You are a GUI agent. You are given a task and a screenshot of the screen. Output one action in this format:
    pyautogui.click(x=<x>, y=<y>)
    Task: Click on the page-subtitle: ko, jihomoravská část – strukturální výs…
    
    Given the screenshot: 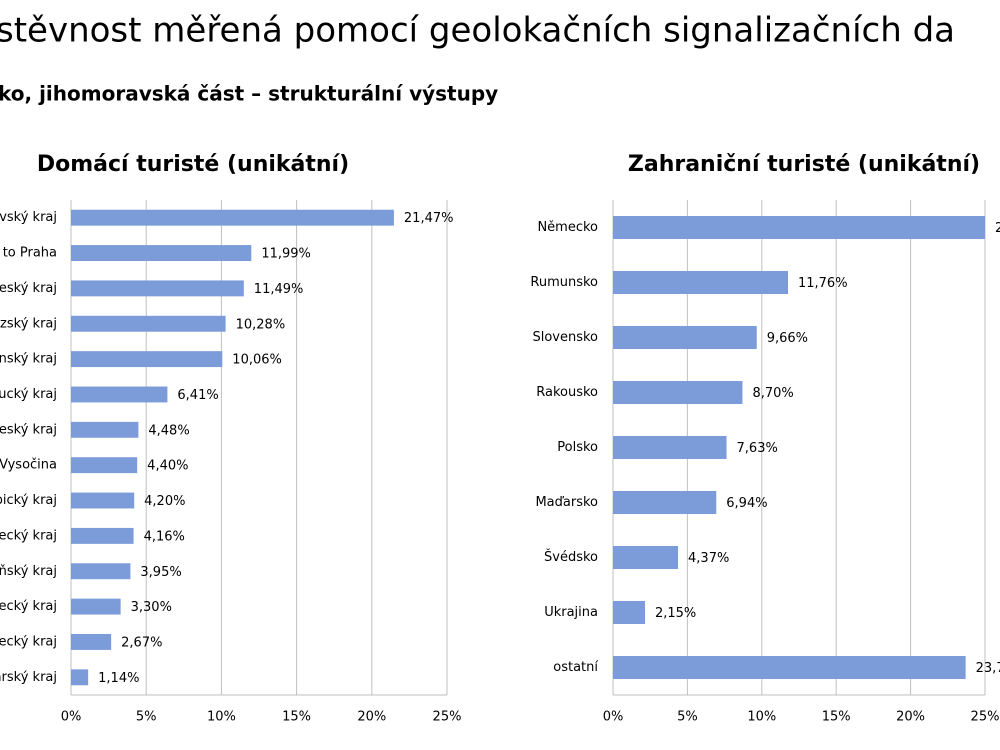 What is the action you would take?
    pyautogui.click(x=249, y=94)
    